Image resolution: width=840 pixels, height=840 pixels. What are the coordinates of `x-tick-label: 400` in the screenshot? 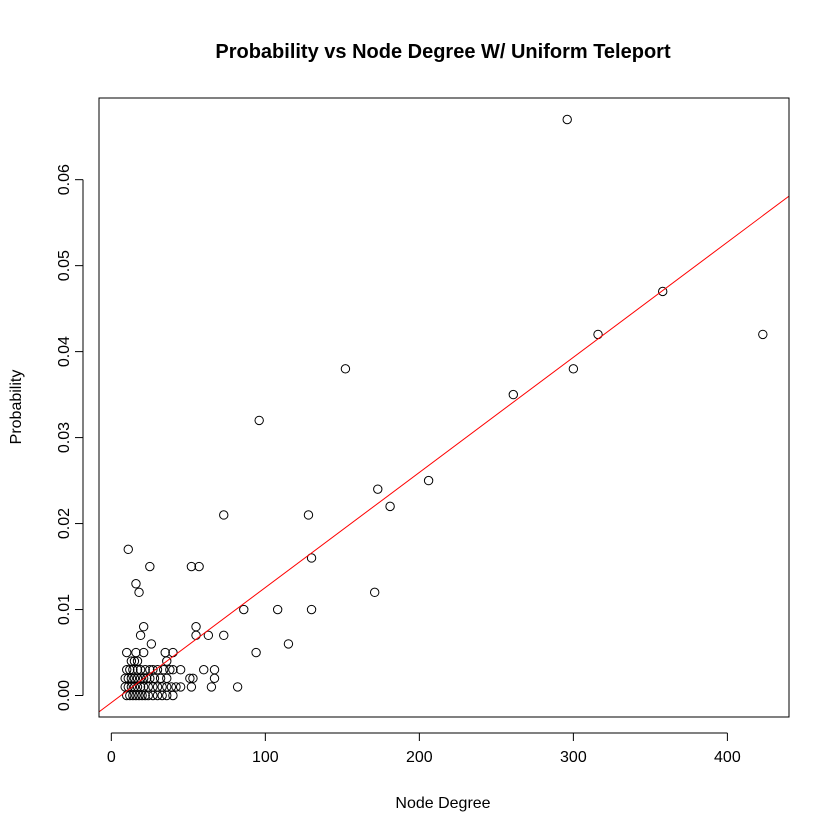 It's located at (727, 757).